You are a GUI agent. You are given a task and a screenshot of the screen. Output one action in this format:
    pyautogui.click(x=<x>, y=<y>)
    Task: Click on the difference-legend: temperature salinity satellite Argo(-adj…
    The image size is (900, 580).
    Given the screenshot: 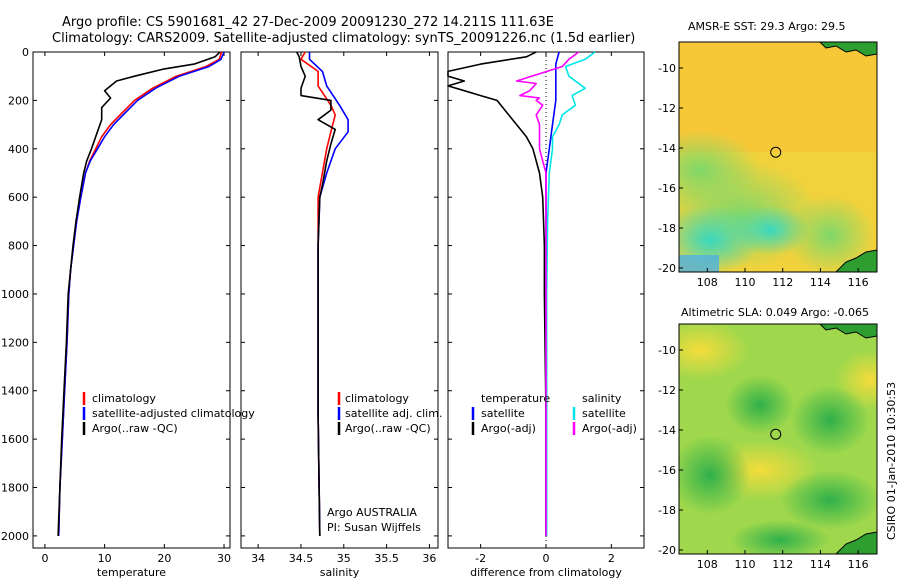 What is the action you would take?
    pyautogui.click(x=554, y=413)
    